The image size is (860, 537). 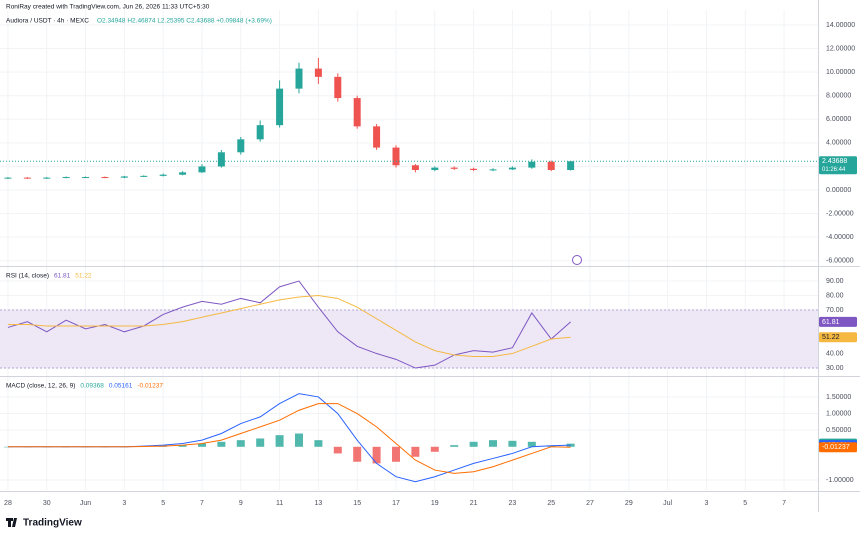 What do you see at coordinates (83, 276) in the screenshot?
I see `legend-value: 51.22` at bounding box center [83, 276].